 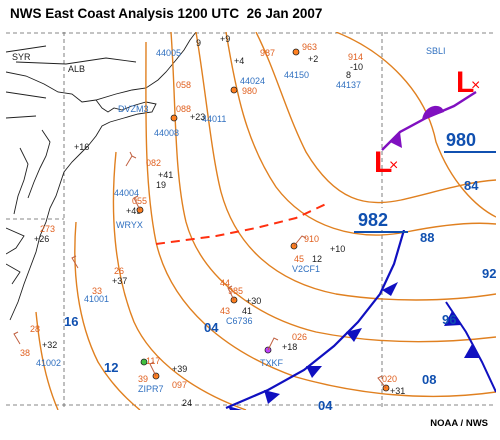 What do you see at coordinates (267, 53) in the screenshot?
I see `station-value: 987` at bounding box center [267, 53].